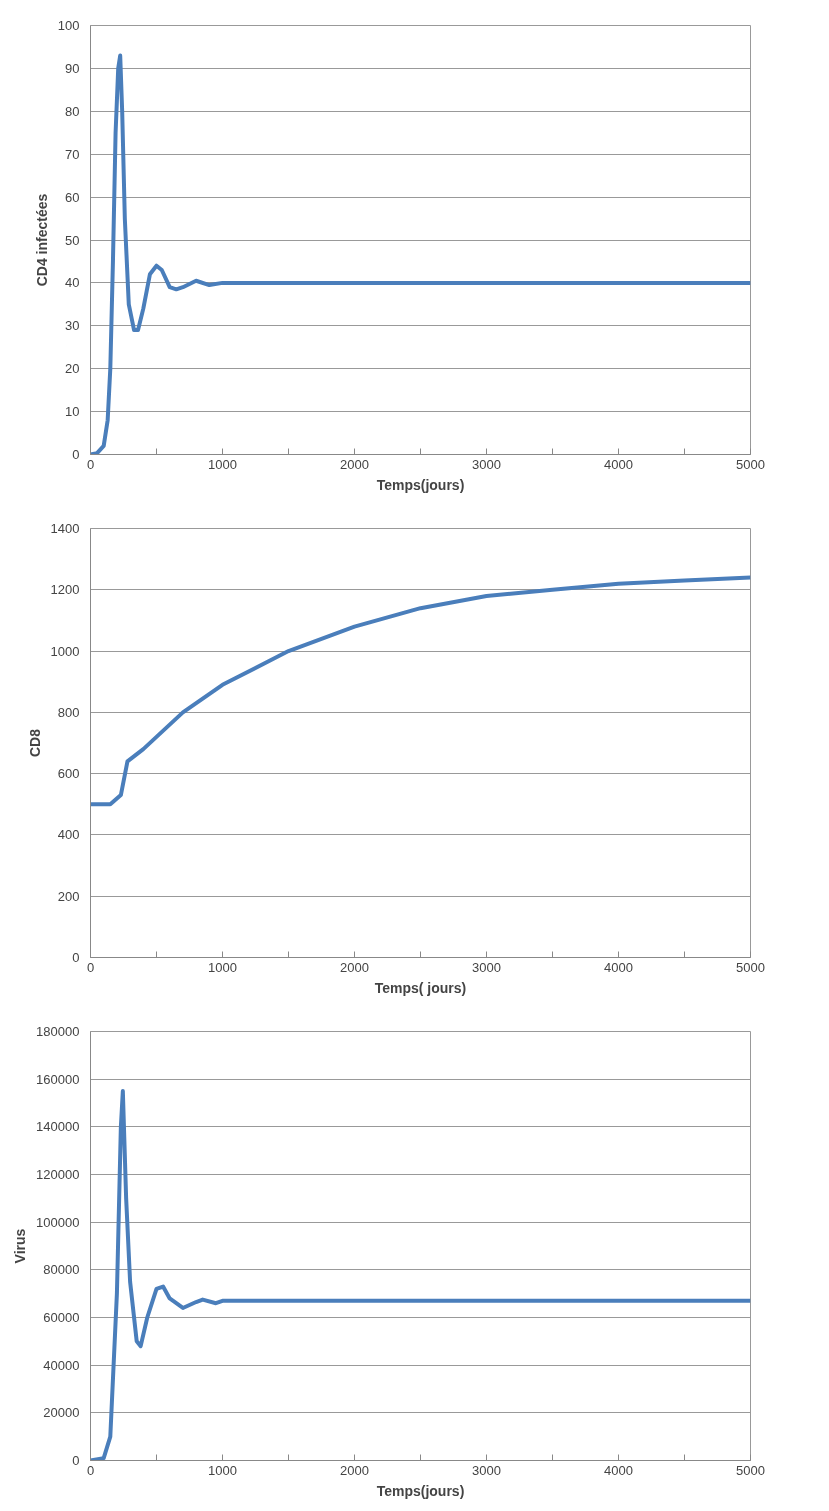  I want to click on x-axis-title: Temps( jours), so click(420, 987).